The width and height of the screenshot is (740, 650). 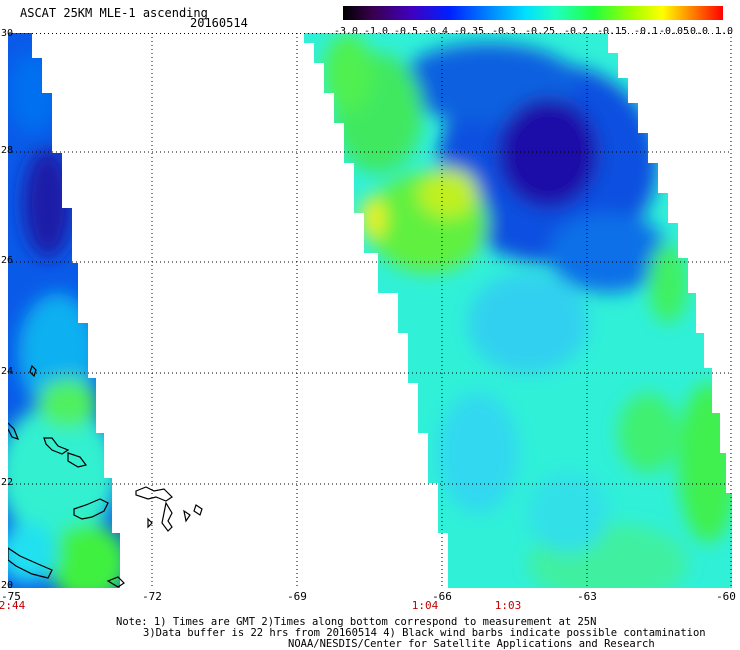 What do you see at coordinates (7, 371) in the screenshot?
I see `y-tick-label: 24` at bounding box center [7, 371].